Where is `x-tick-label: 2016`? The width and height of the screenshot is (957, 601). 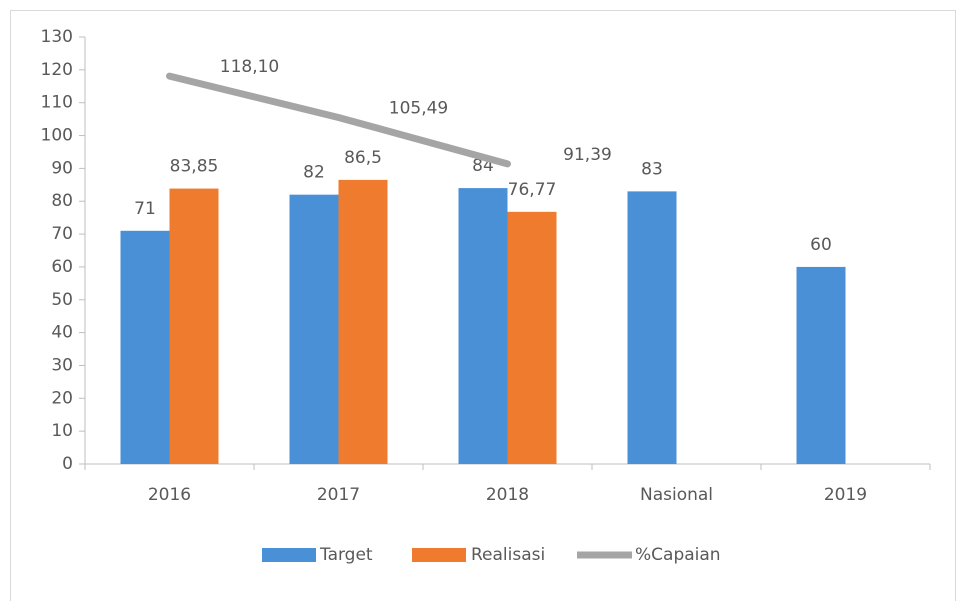
x-tick-label: 2016 is located at coordinates (169, 495).